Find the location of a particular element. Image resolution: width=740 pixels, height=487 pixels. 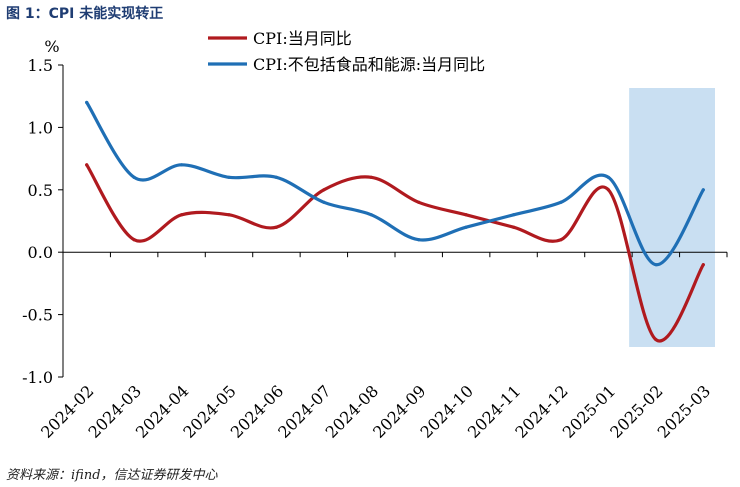

y-tick-label: 0.5 is located at coordinates (40, 190).